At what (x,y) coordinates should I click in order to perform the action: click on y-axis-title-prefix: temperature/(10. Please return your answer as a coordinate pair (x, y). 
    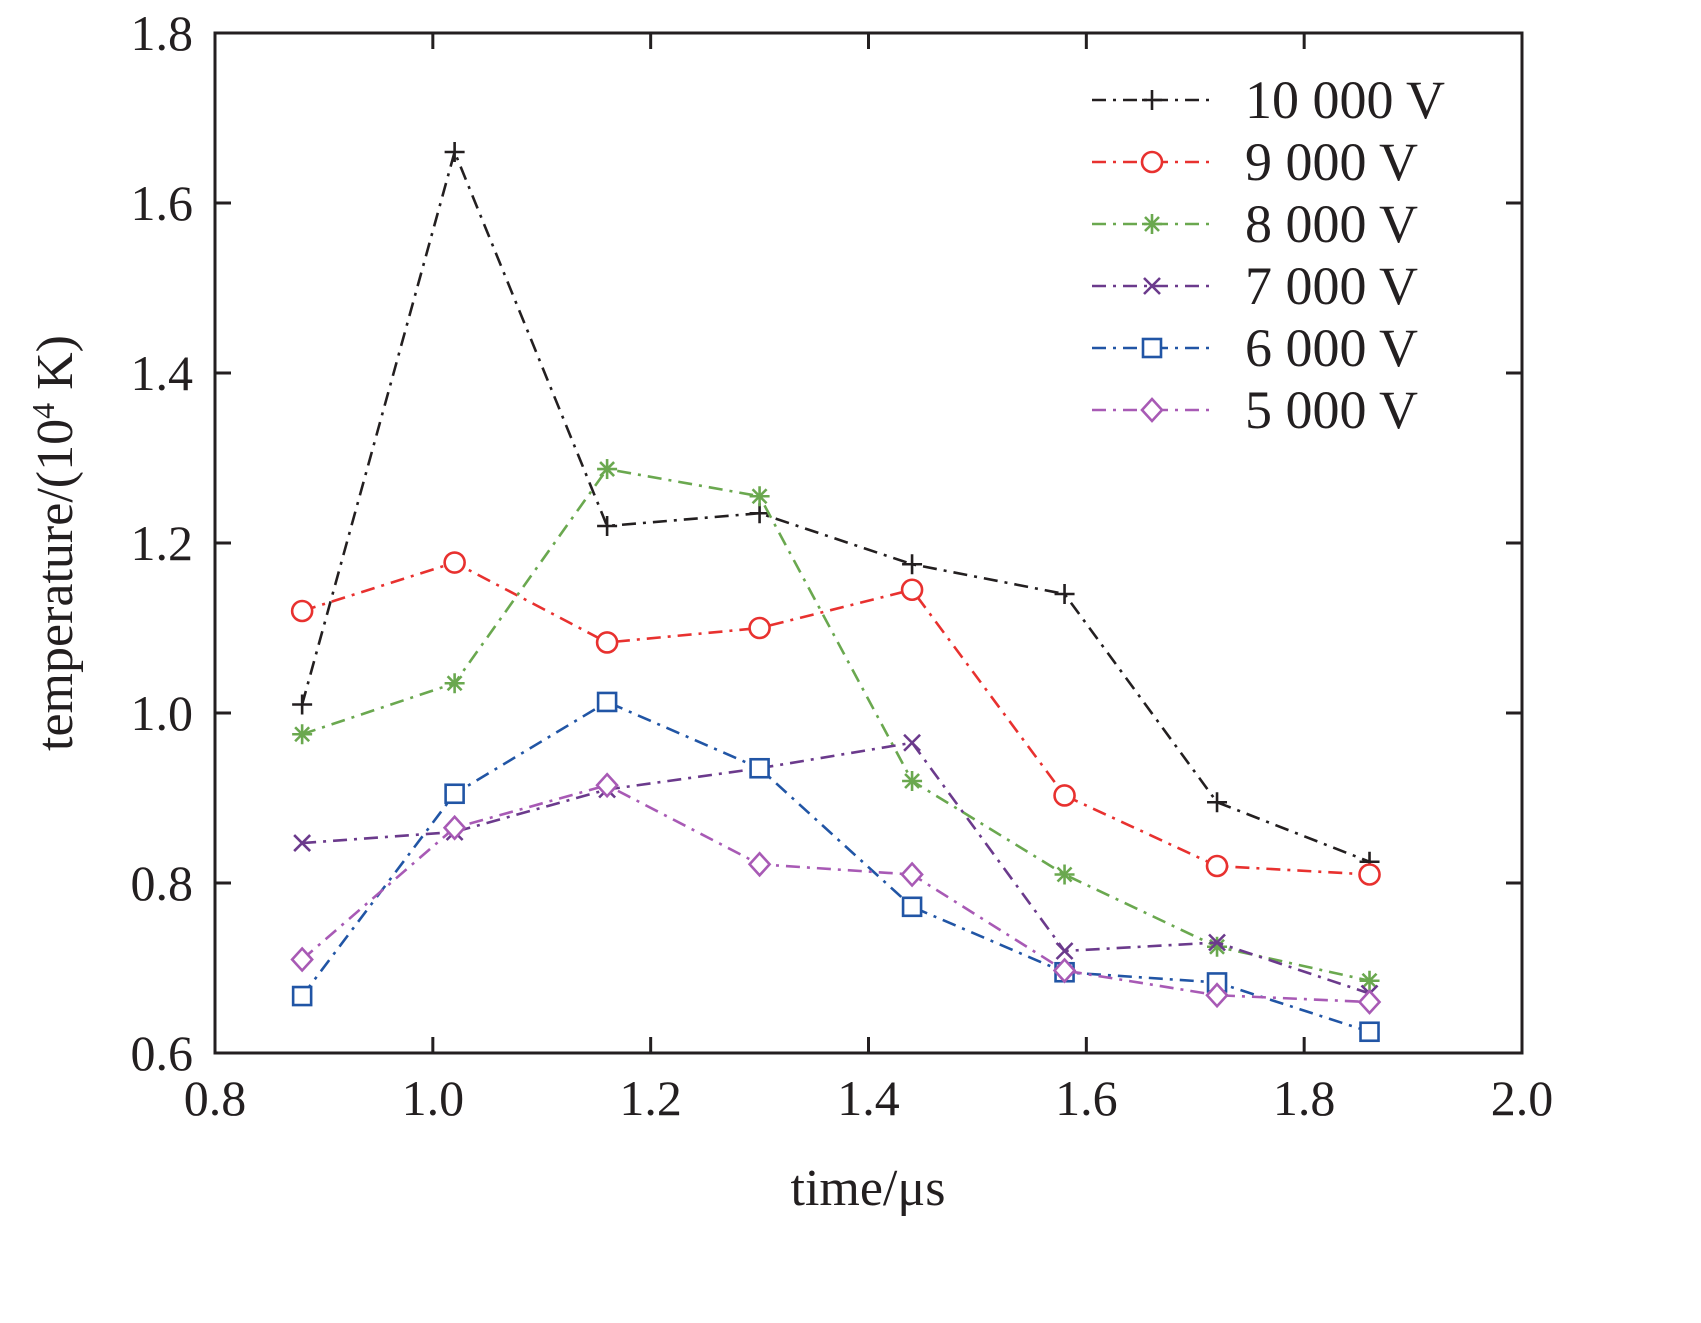
    Looking at the image, I should click on (55, 585).